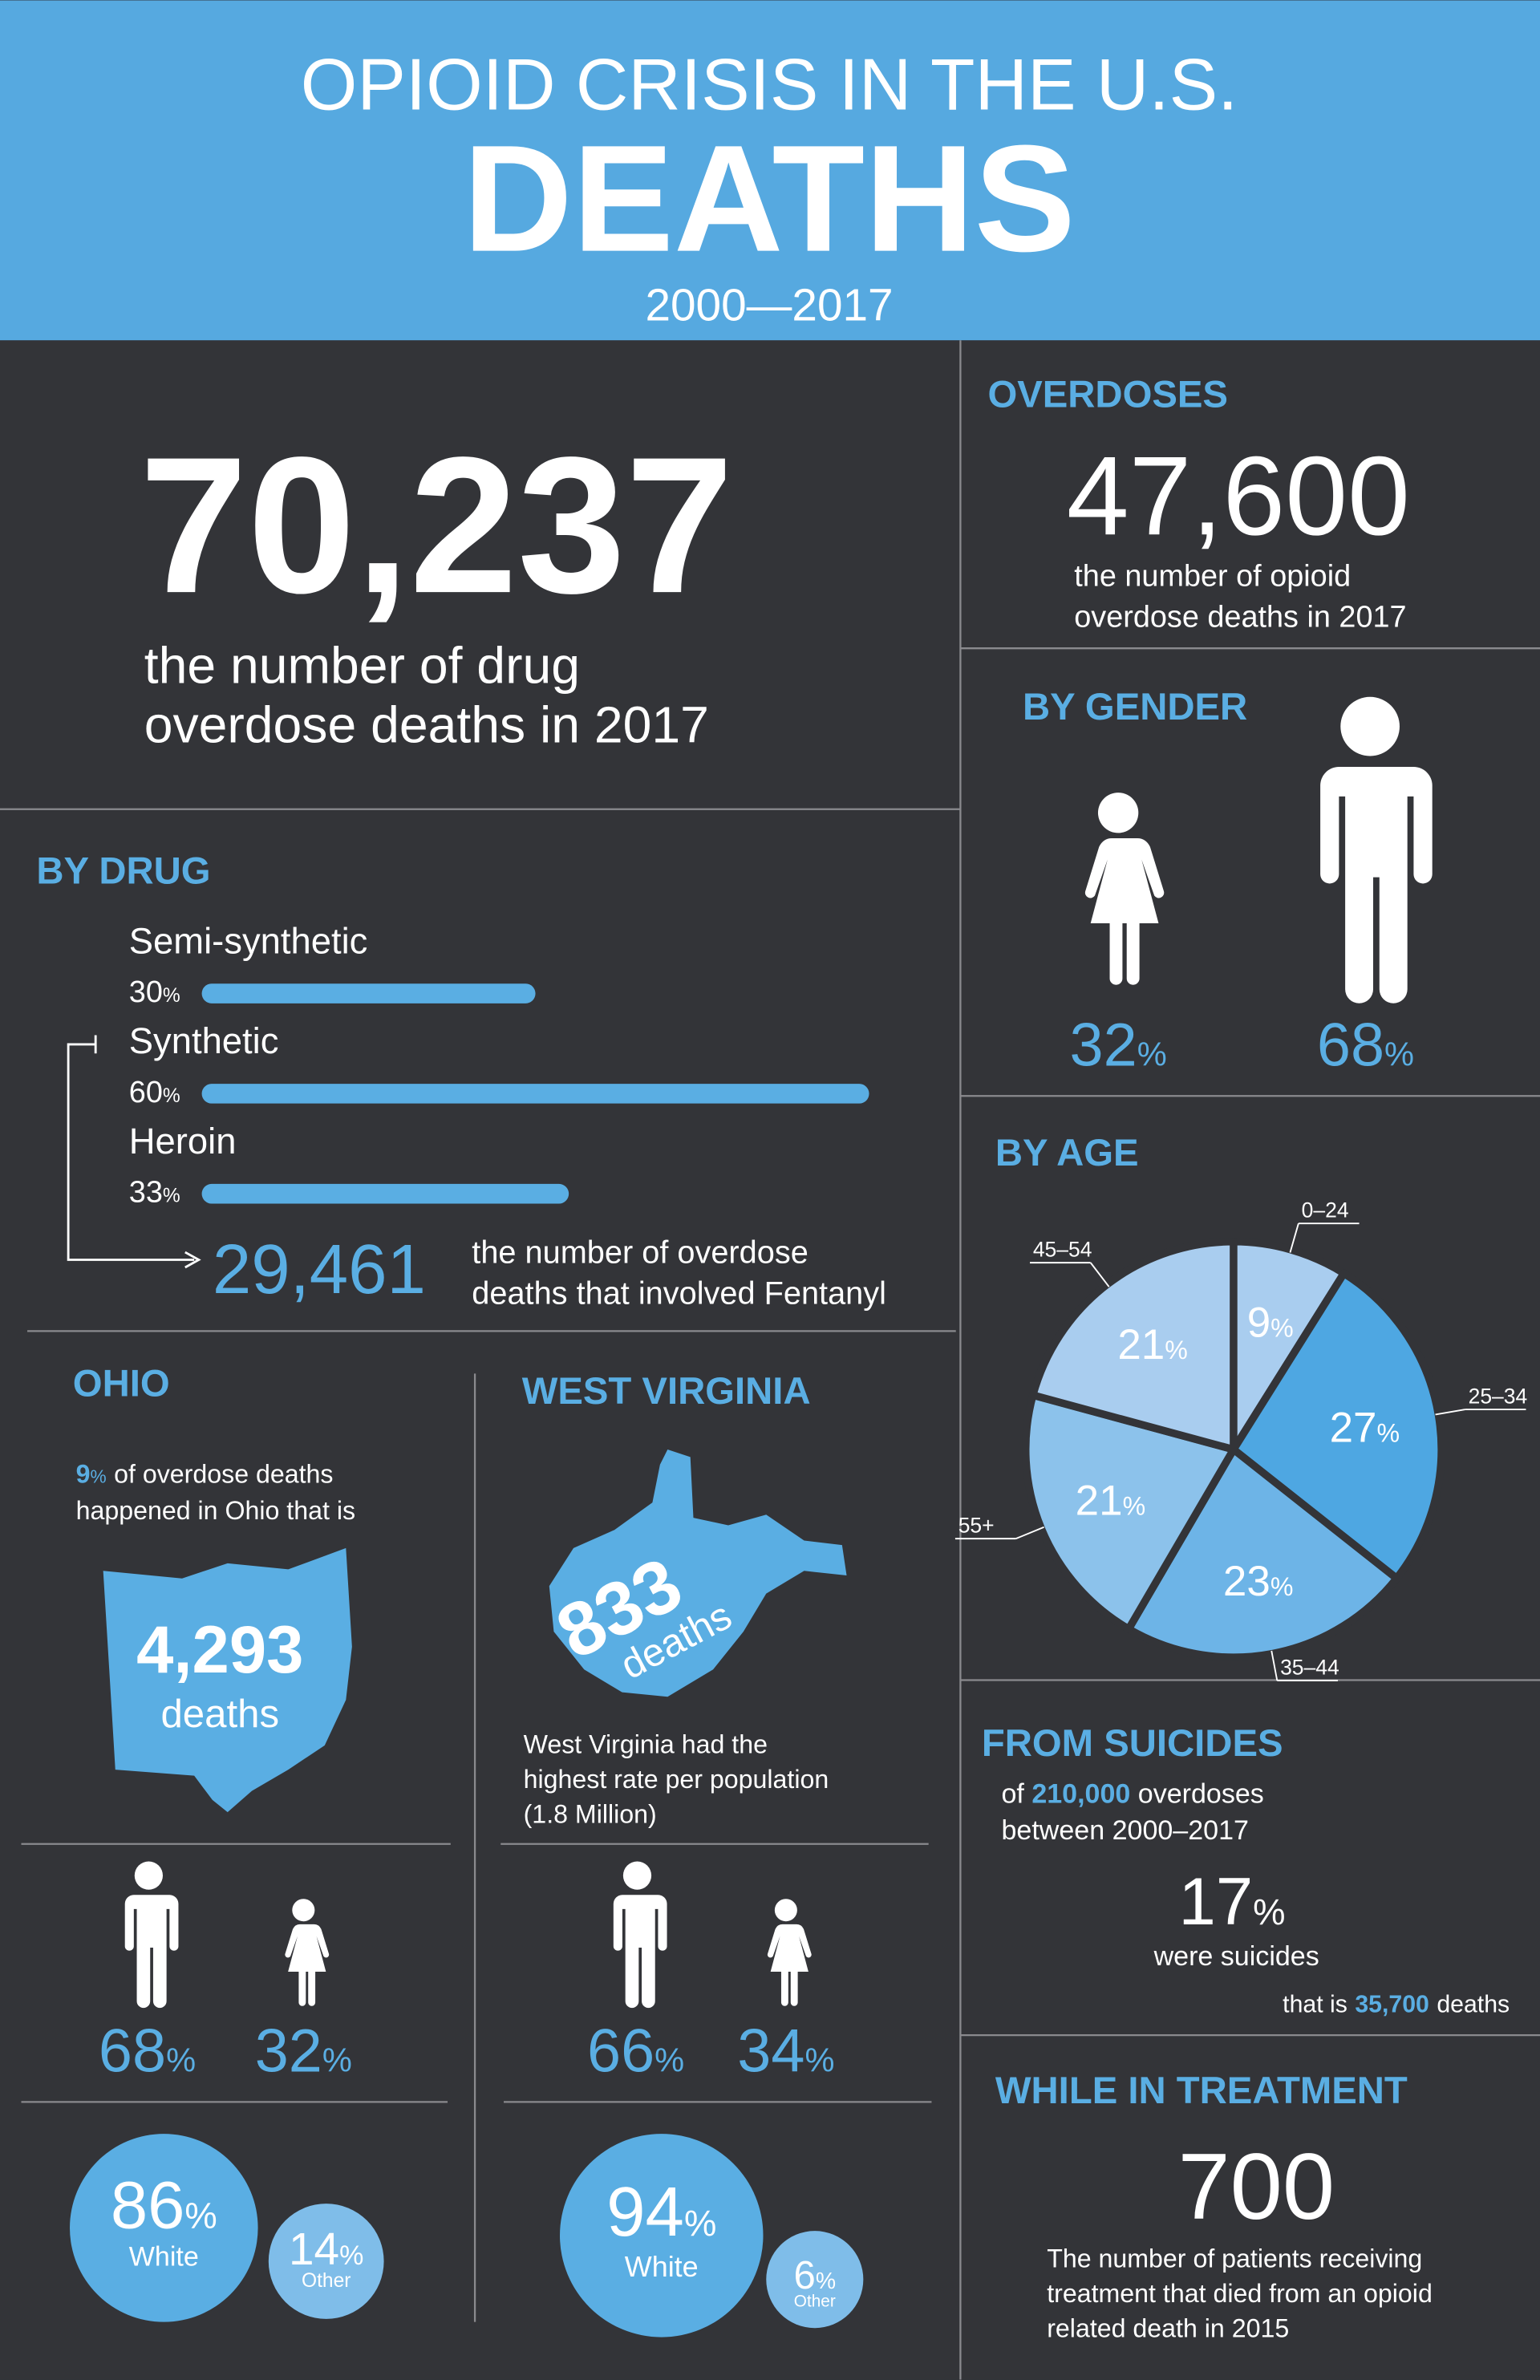  I want to click on gender-label: 34%, so click(786, 2052).